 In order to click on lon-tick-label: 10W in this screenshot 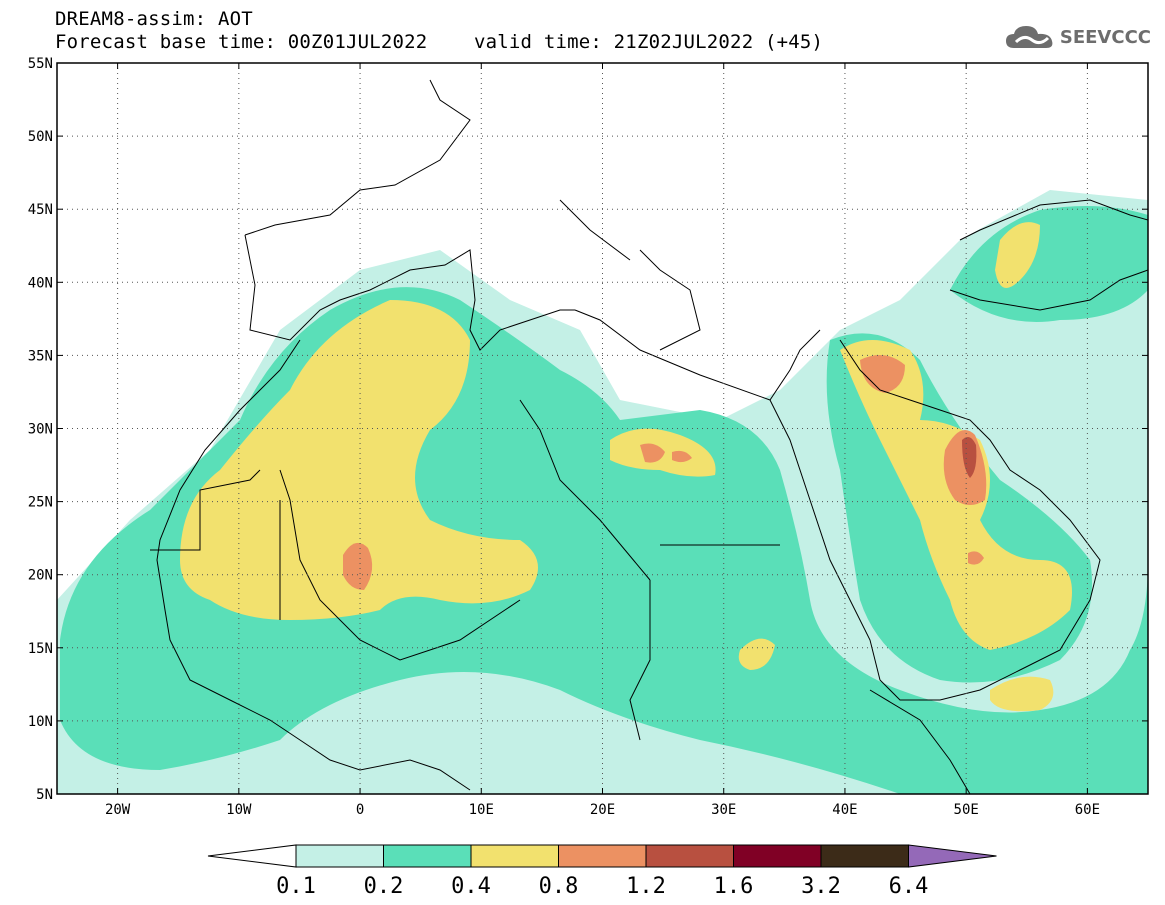, I will do `click(239, 810)`.